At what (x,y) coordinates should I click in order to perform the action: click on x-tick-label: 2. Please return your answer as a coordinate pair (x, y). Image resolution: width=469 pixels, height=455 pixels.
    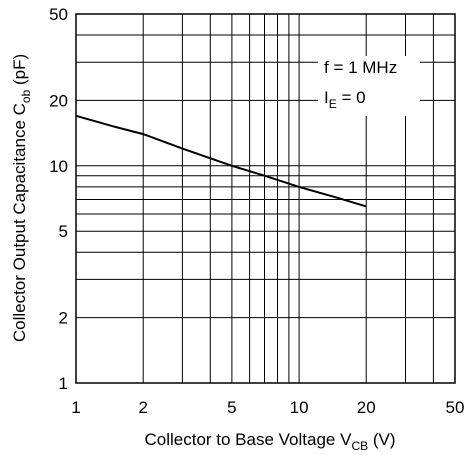
    Looking at the image, I should click on (142, 407).